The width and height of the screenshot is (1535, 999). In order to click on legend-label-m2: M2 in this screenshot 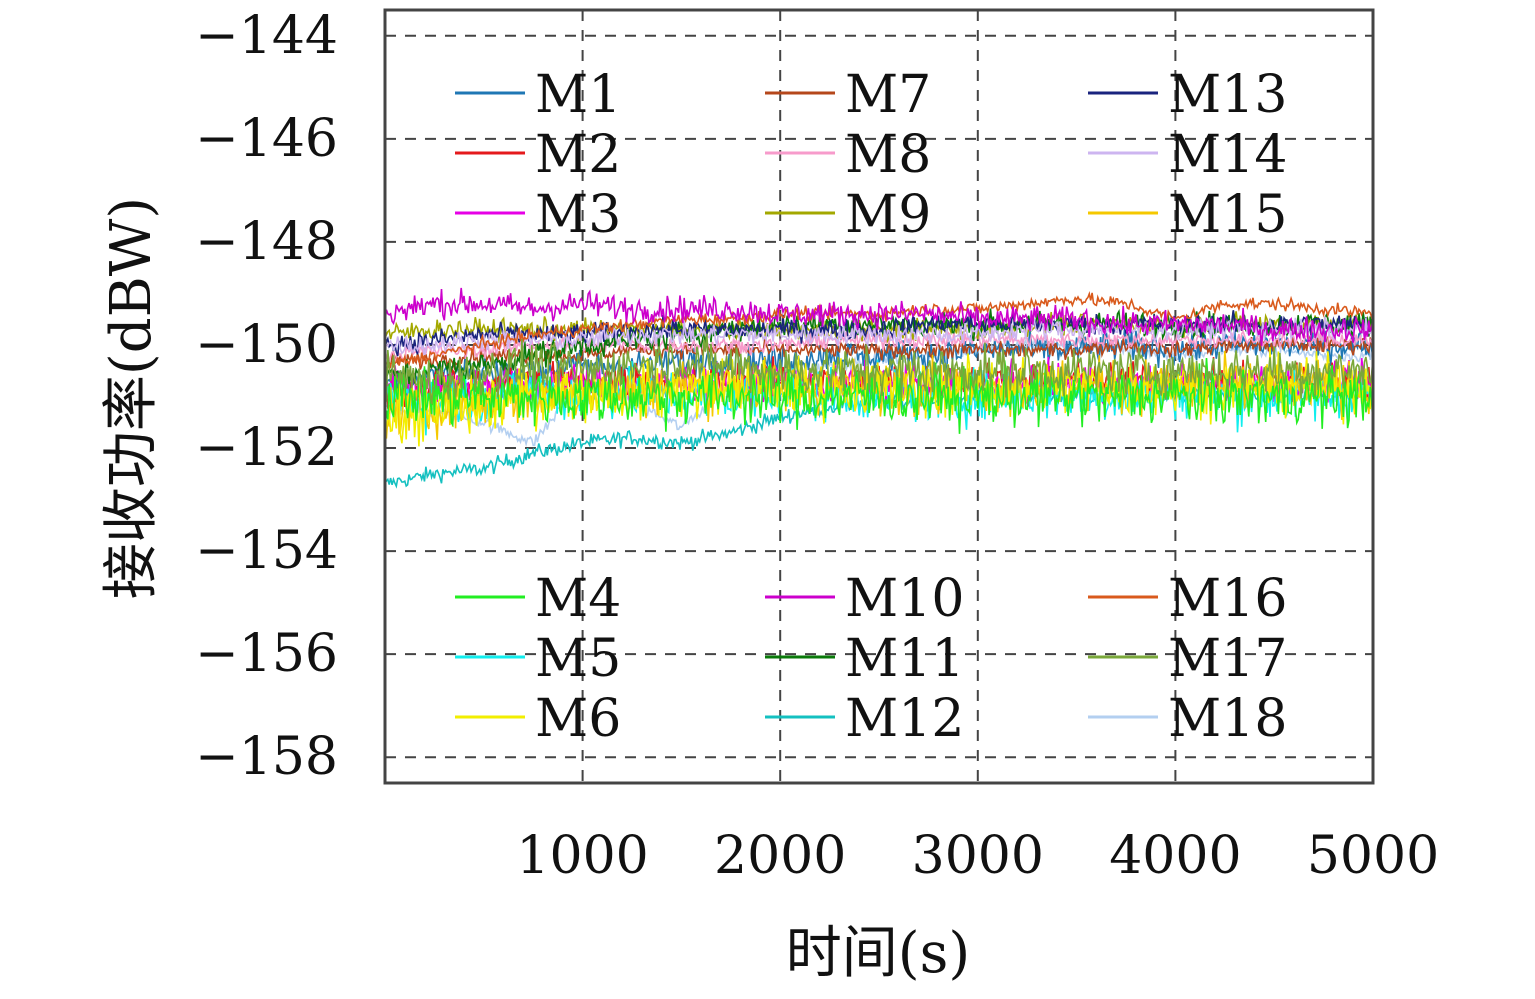, I will do `click(578, 155)`.